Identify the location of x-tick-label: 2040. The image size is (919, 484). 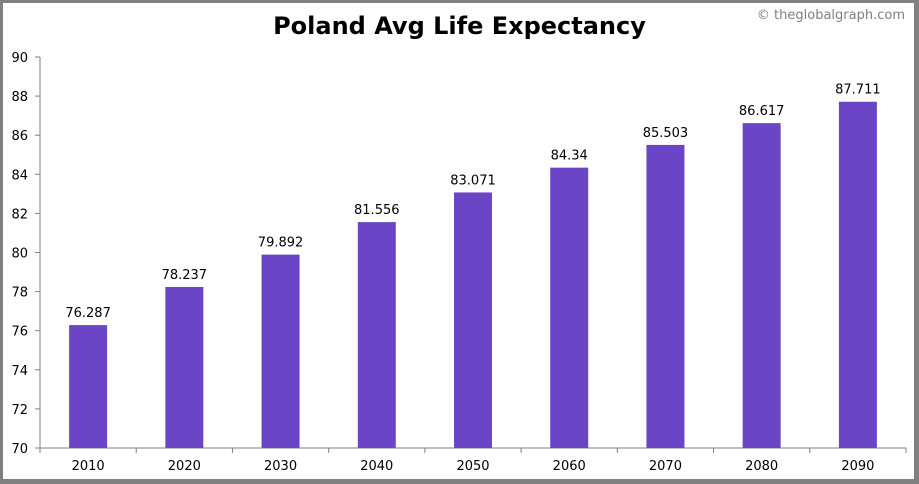
(376, 466).